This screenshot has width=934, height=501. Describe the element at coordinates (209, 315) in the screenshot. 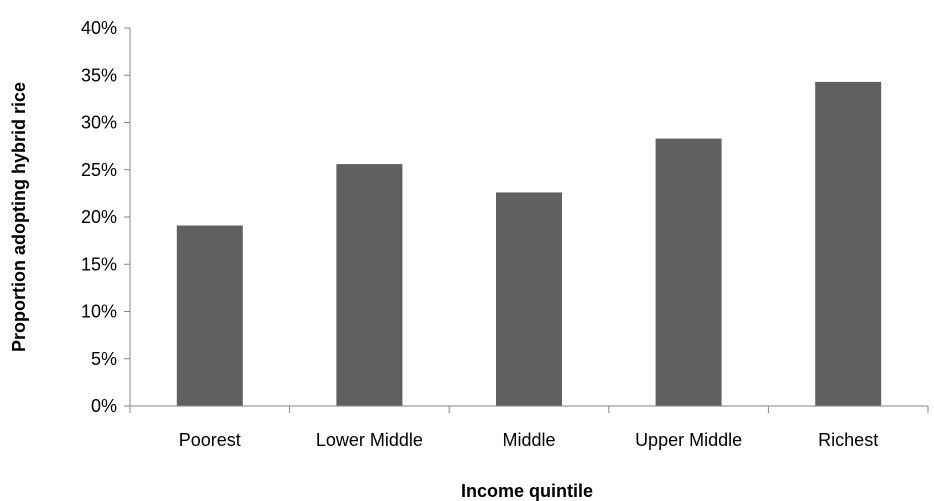

I see `bar-poorest` at that location.